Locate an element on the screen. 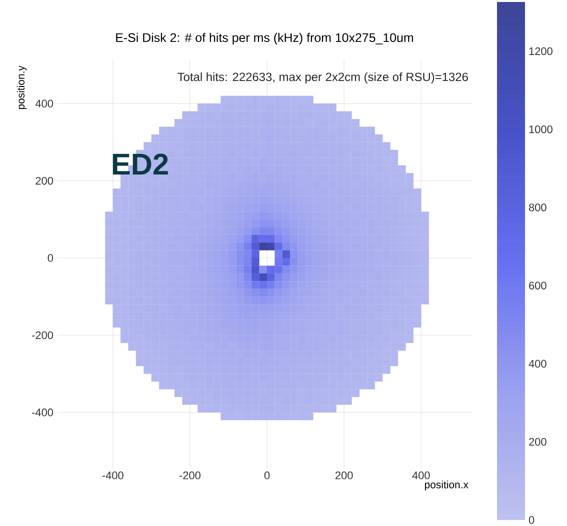 The image size is (567, 526). x-tick-label: 200 is located at coordinates (344, 476).